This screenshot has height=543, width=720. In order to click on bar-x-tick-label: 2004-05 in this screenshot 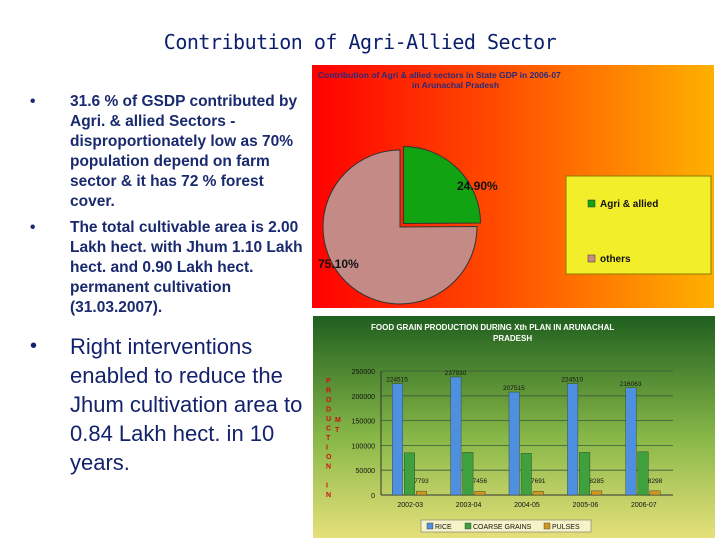, I will do `click(527, 505)`.